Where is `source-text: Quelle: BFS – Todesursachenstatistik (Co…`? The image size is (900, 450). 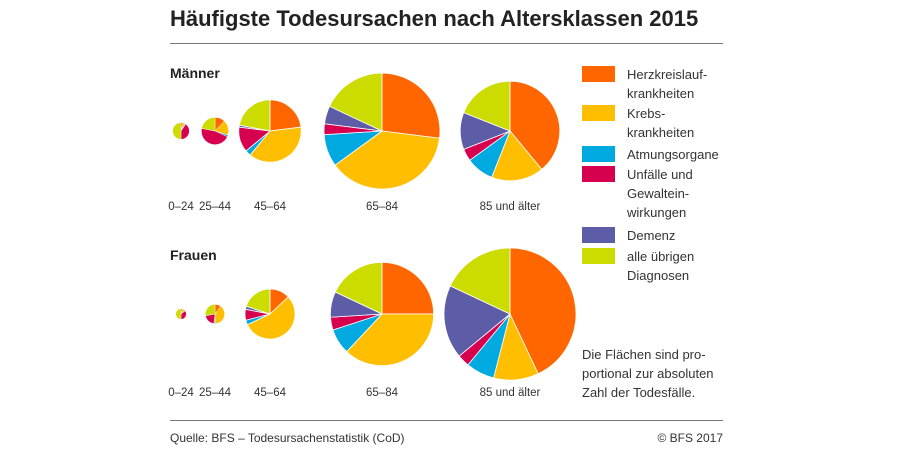
source-text: Quelle: BFS – Todesursachenstatistik (Co… is located at coordinates (287, 438).